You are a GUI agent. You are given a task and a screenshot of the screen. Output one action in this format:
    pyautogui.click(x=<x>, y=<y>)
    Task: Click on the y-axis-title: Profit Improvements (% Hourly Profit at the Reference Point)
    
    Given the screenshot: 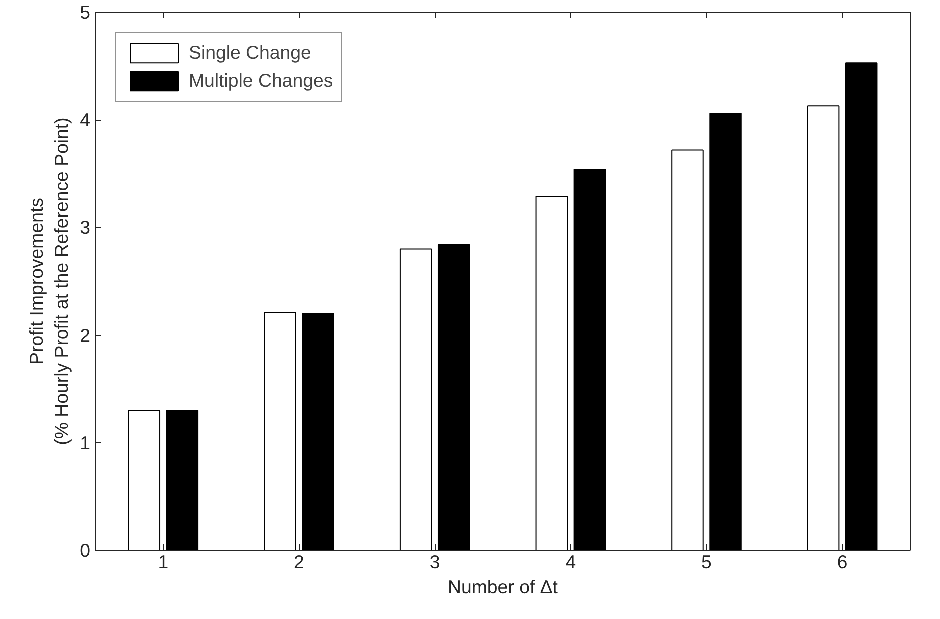 What is the action you would take?
    pyautogui.click(x=49, y=282)
    